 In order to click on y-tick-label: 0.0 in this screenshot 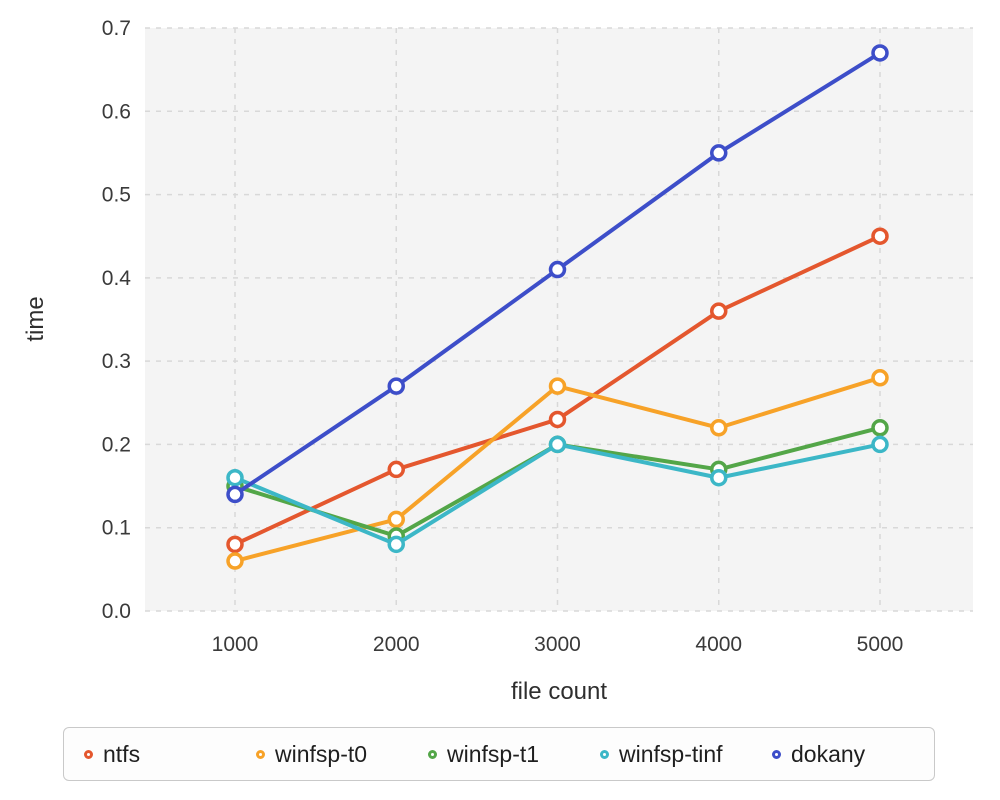, I will do `click(116, 611)`.